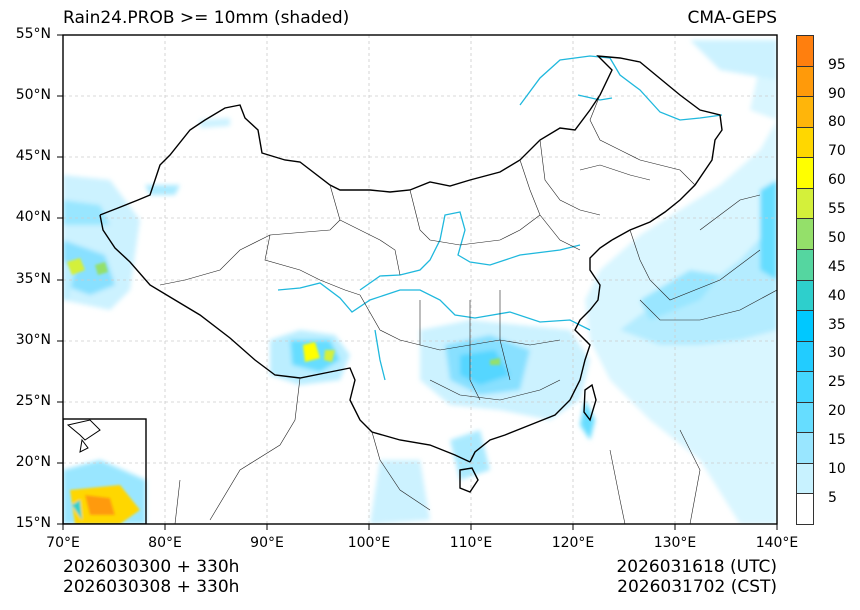 The height and width of the screenshot is (610, 860). What do you see at coordinates (471, 543) in the screenshot?
I see `x-tick-label: 110°E` at bounding box center [471, 543].